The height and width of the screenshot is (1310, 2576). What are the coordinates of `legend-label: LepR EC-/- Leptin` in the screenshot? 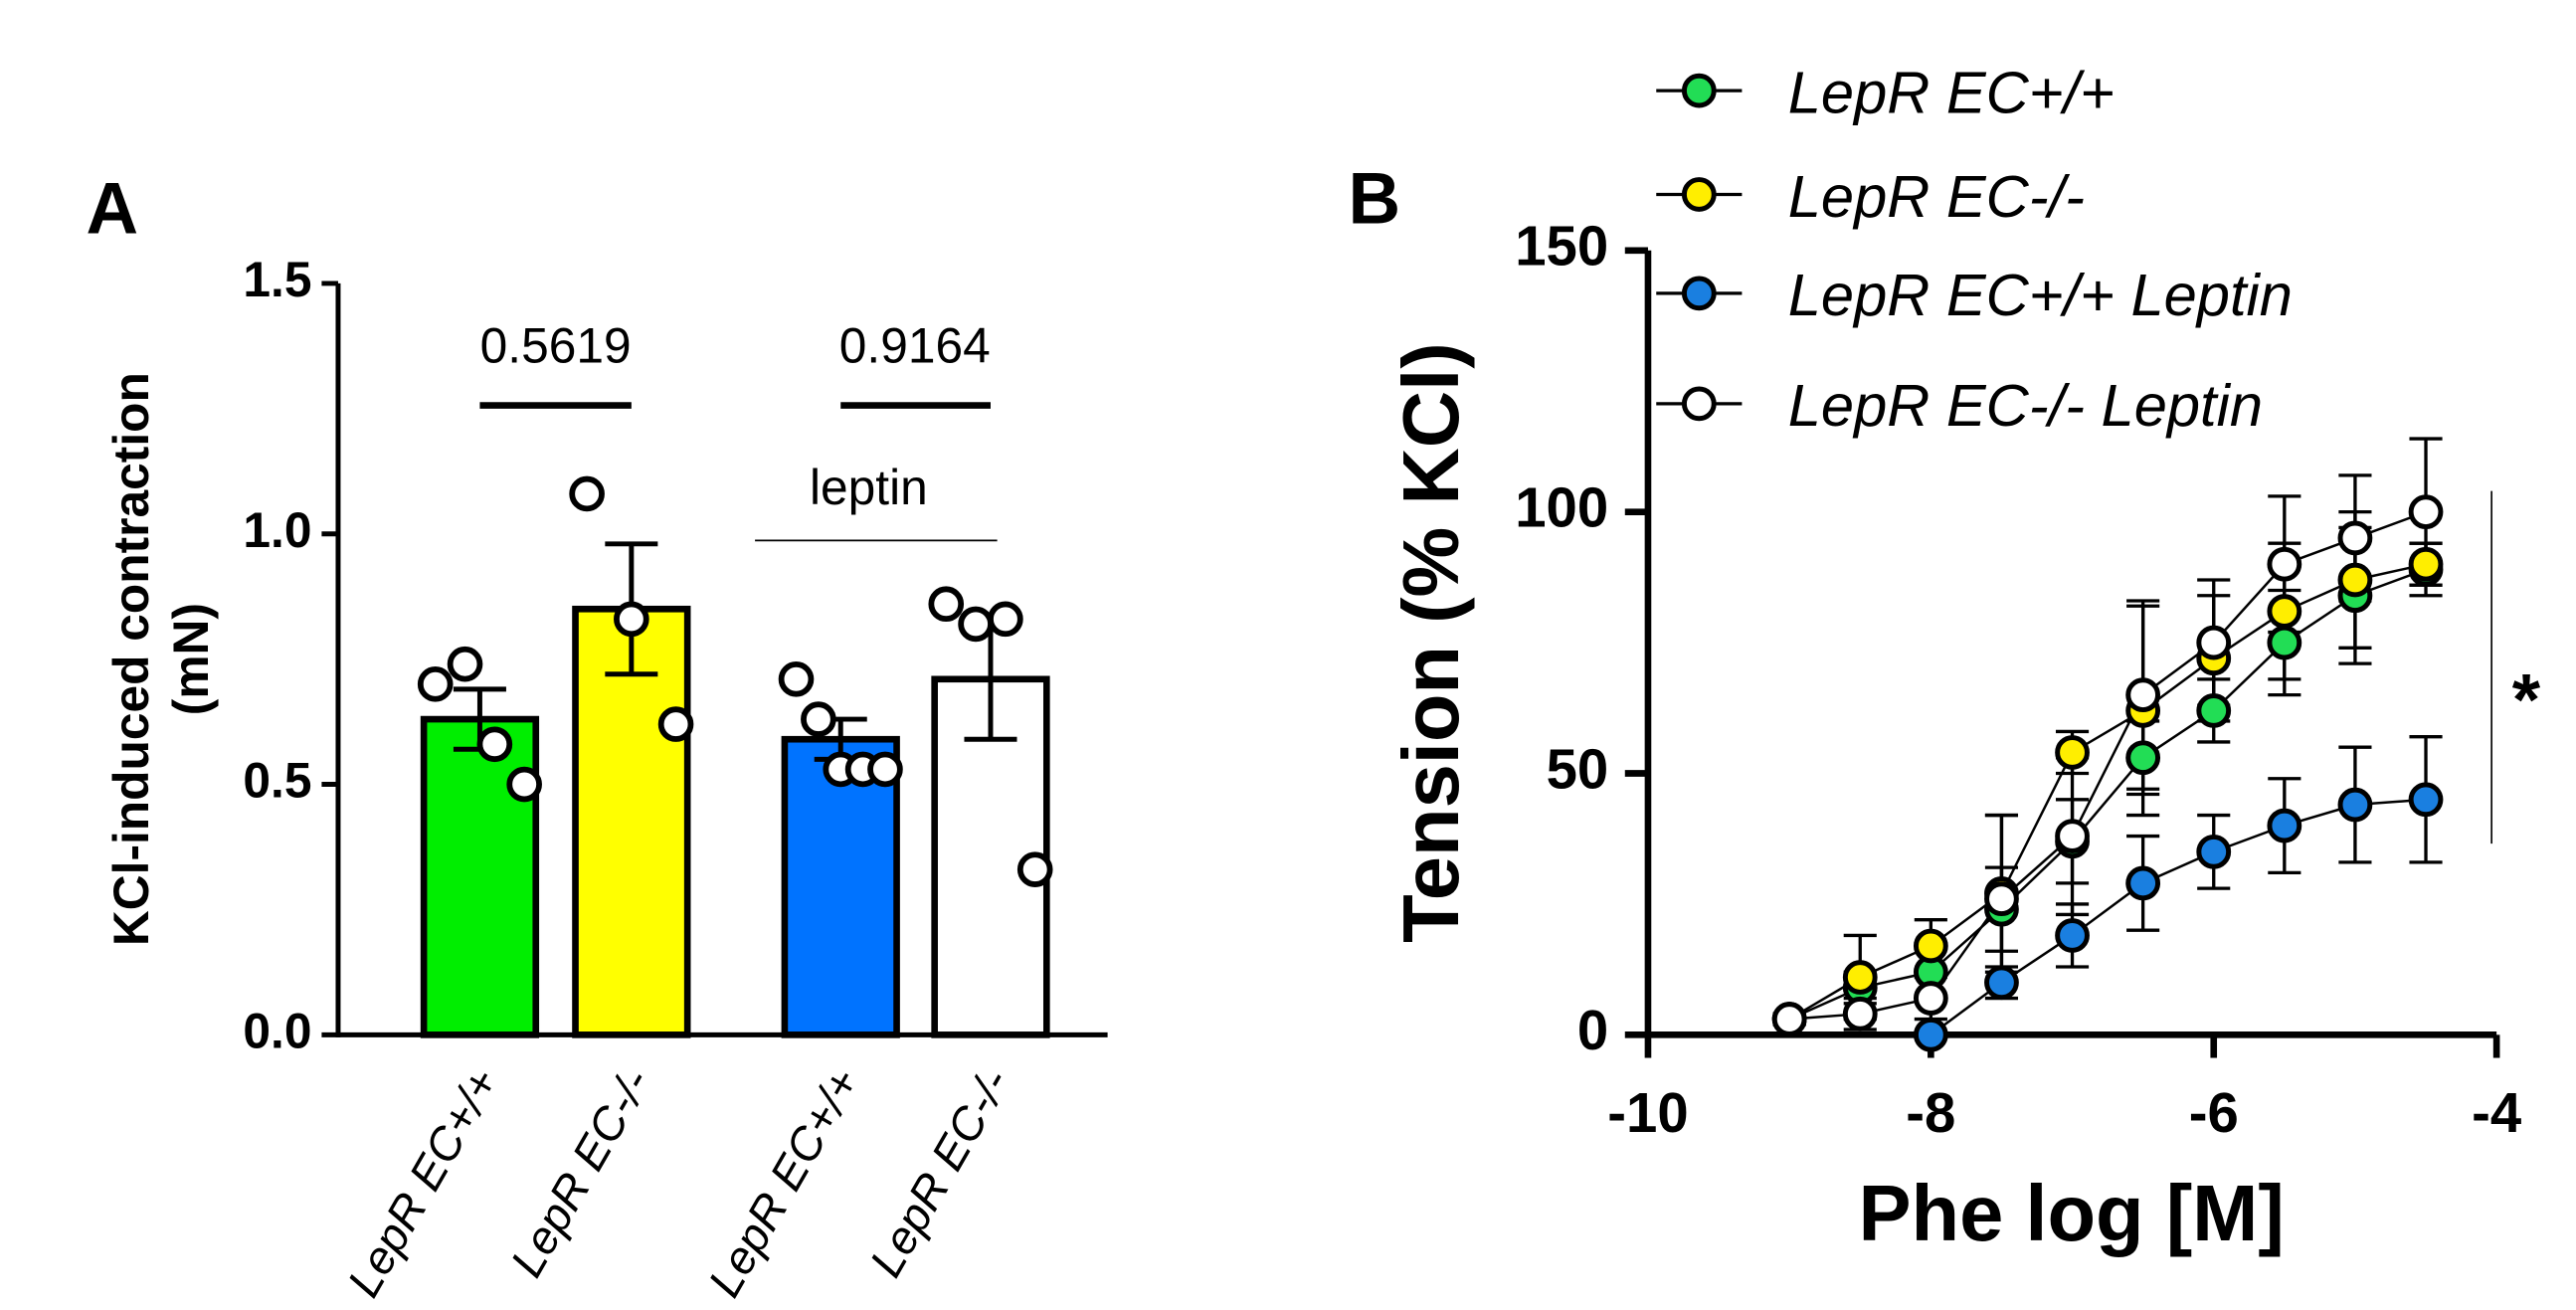 It's located at (2025, 405).